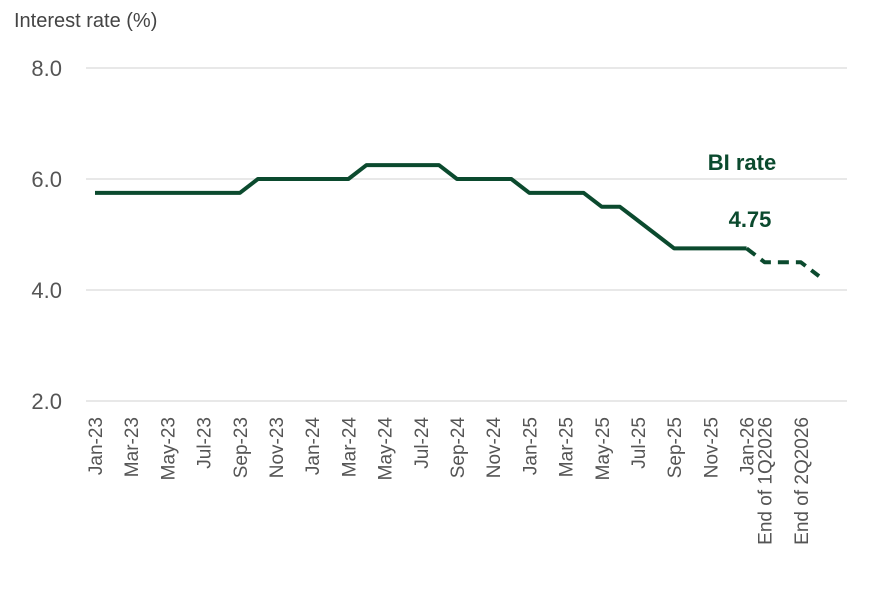 The image size is (871, 597). What do you see at coordinates (168, 448) in the screenshot?
I see `x-tick-label: May-23` at bounding box center [168, 448].